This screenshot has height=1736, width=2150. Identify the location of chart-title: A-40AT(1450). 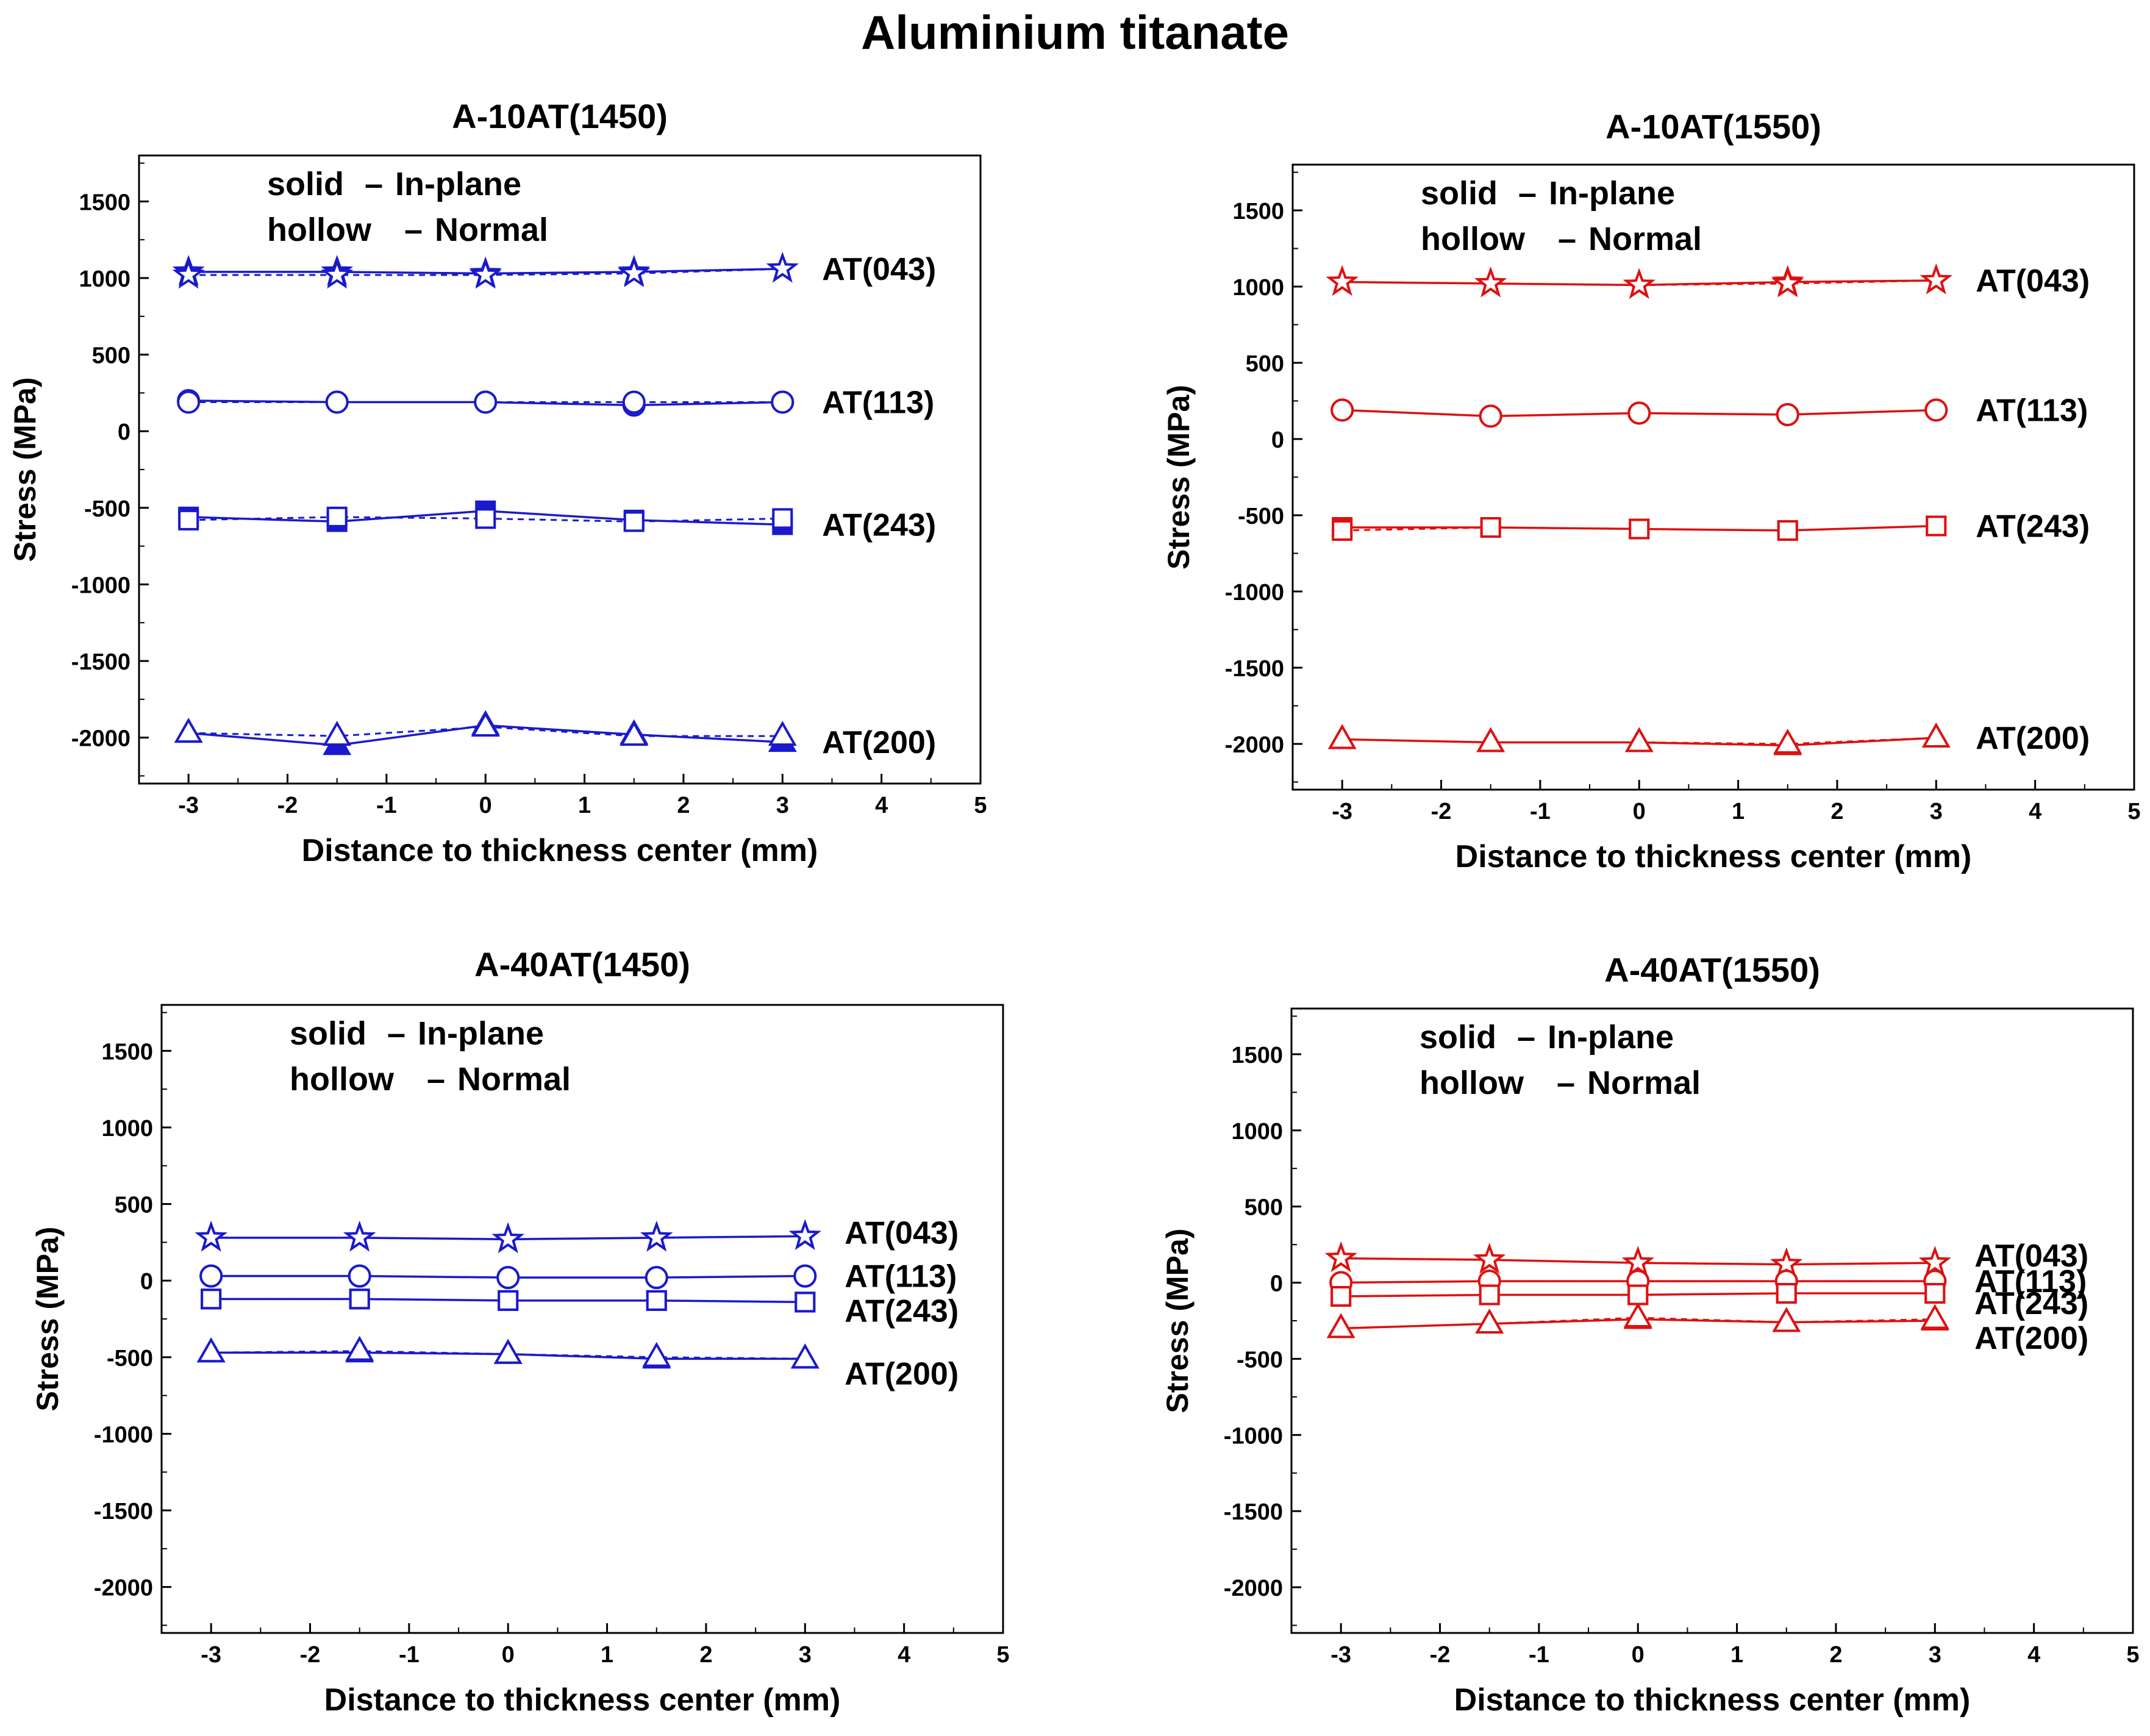
(582, 964).